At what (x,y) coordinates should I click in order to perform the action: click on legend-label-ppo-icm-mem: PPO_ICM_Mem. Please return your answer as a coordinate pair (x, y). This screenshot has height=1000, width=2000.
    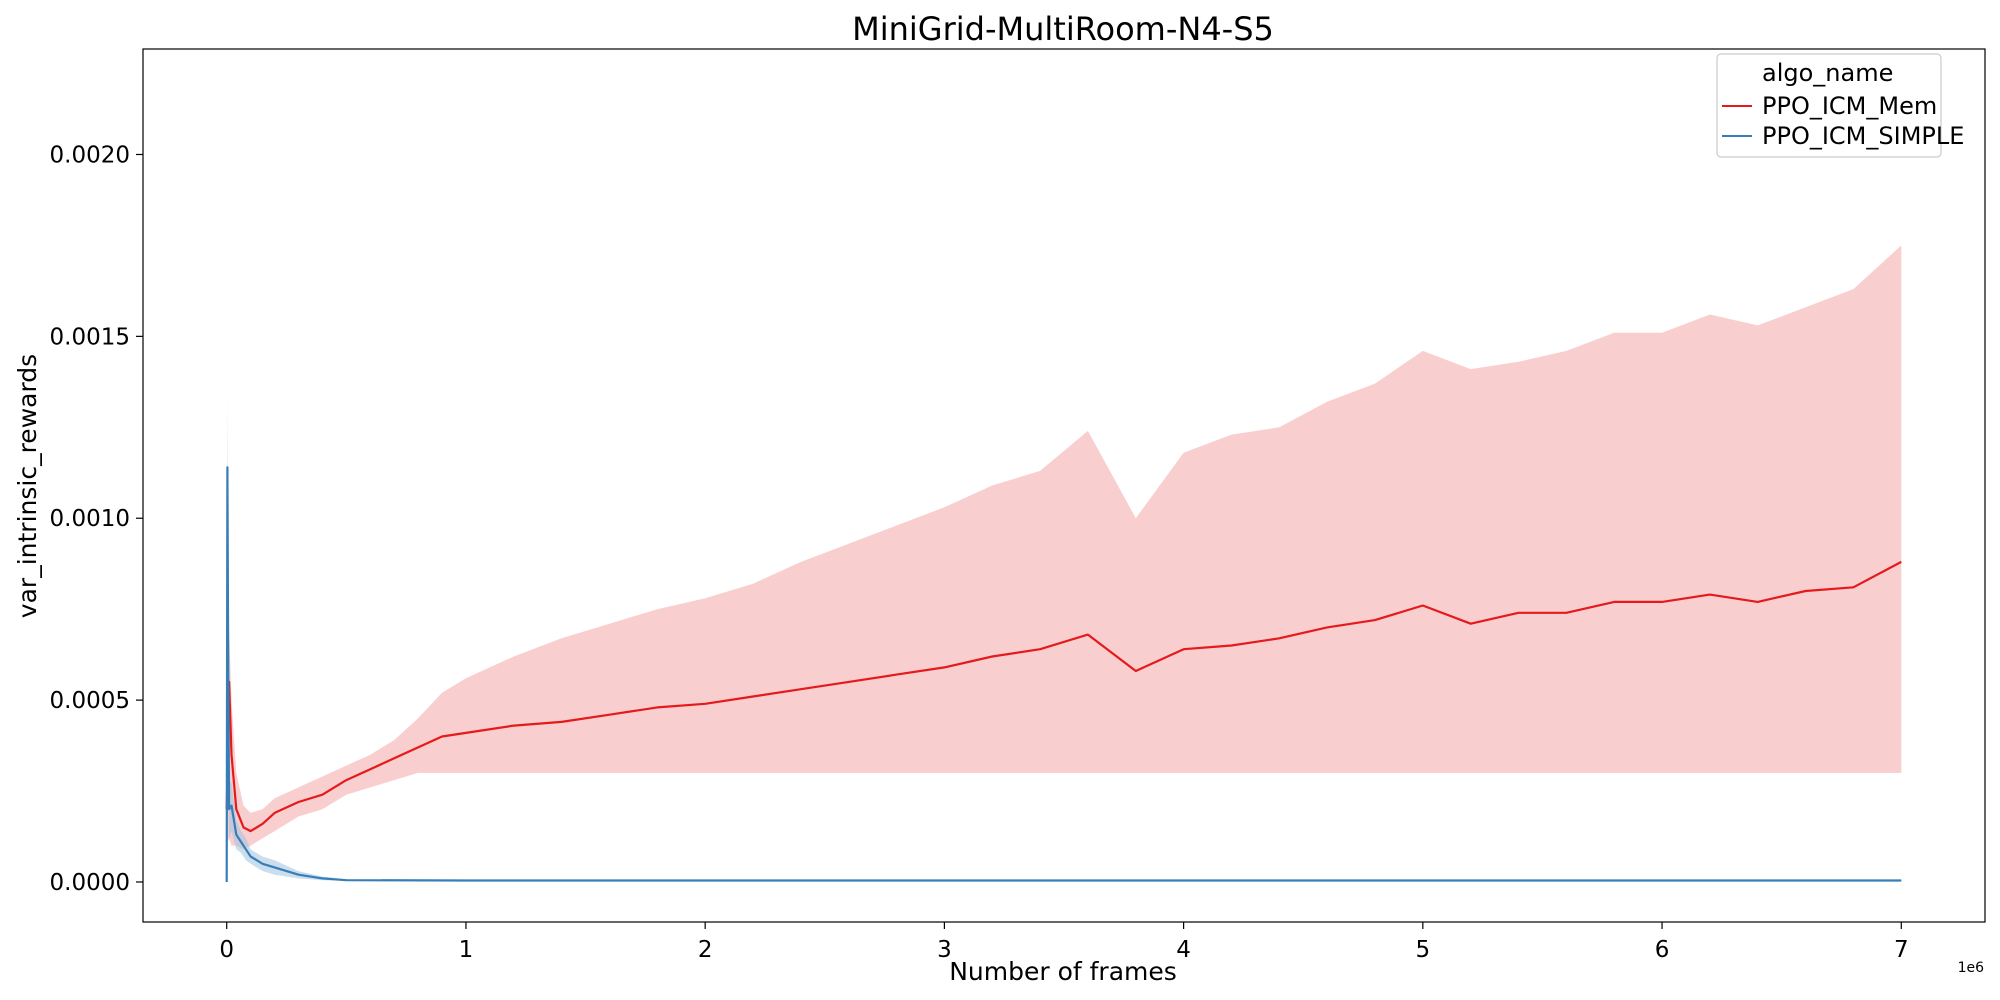
    Looking at the image, I should click on (1849, 106).